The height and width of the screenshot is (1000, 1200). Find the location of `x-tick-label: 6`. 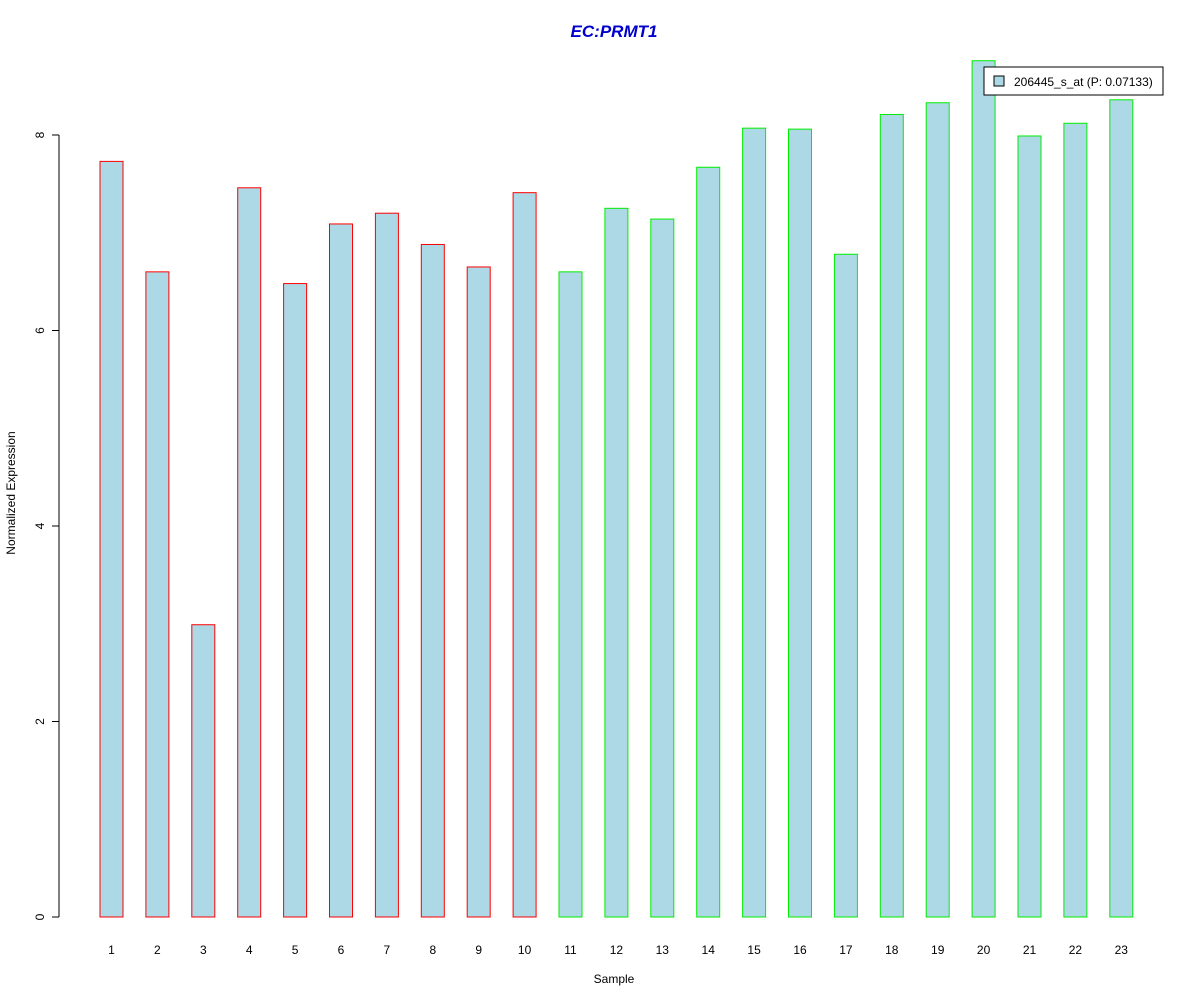

x-tick-label: 6 is located at coordinates (341, 950).